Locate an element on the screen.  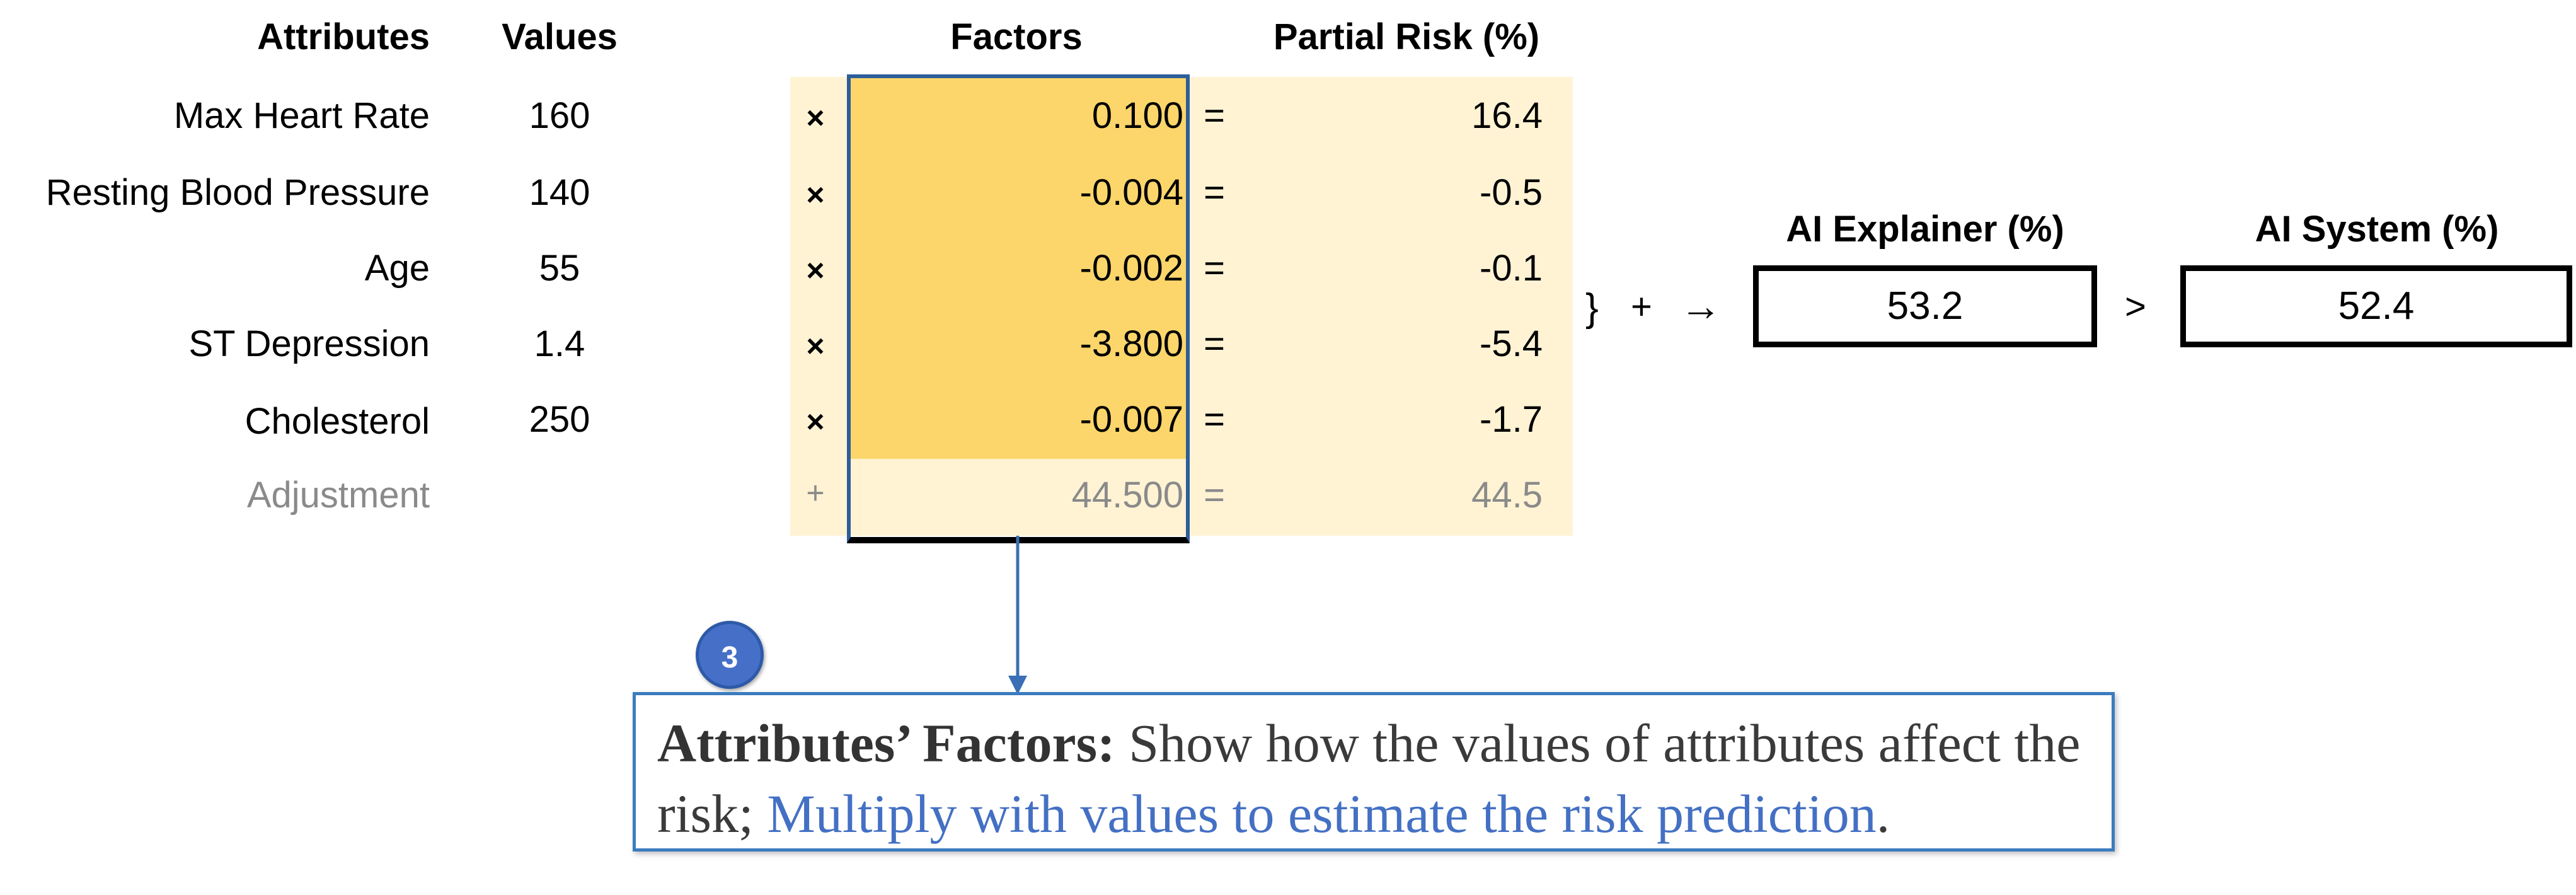
factor-value: -0.007 is located at coordinates (1131, 420).